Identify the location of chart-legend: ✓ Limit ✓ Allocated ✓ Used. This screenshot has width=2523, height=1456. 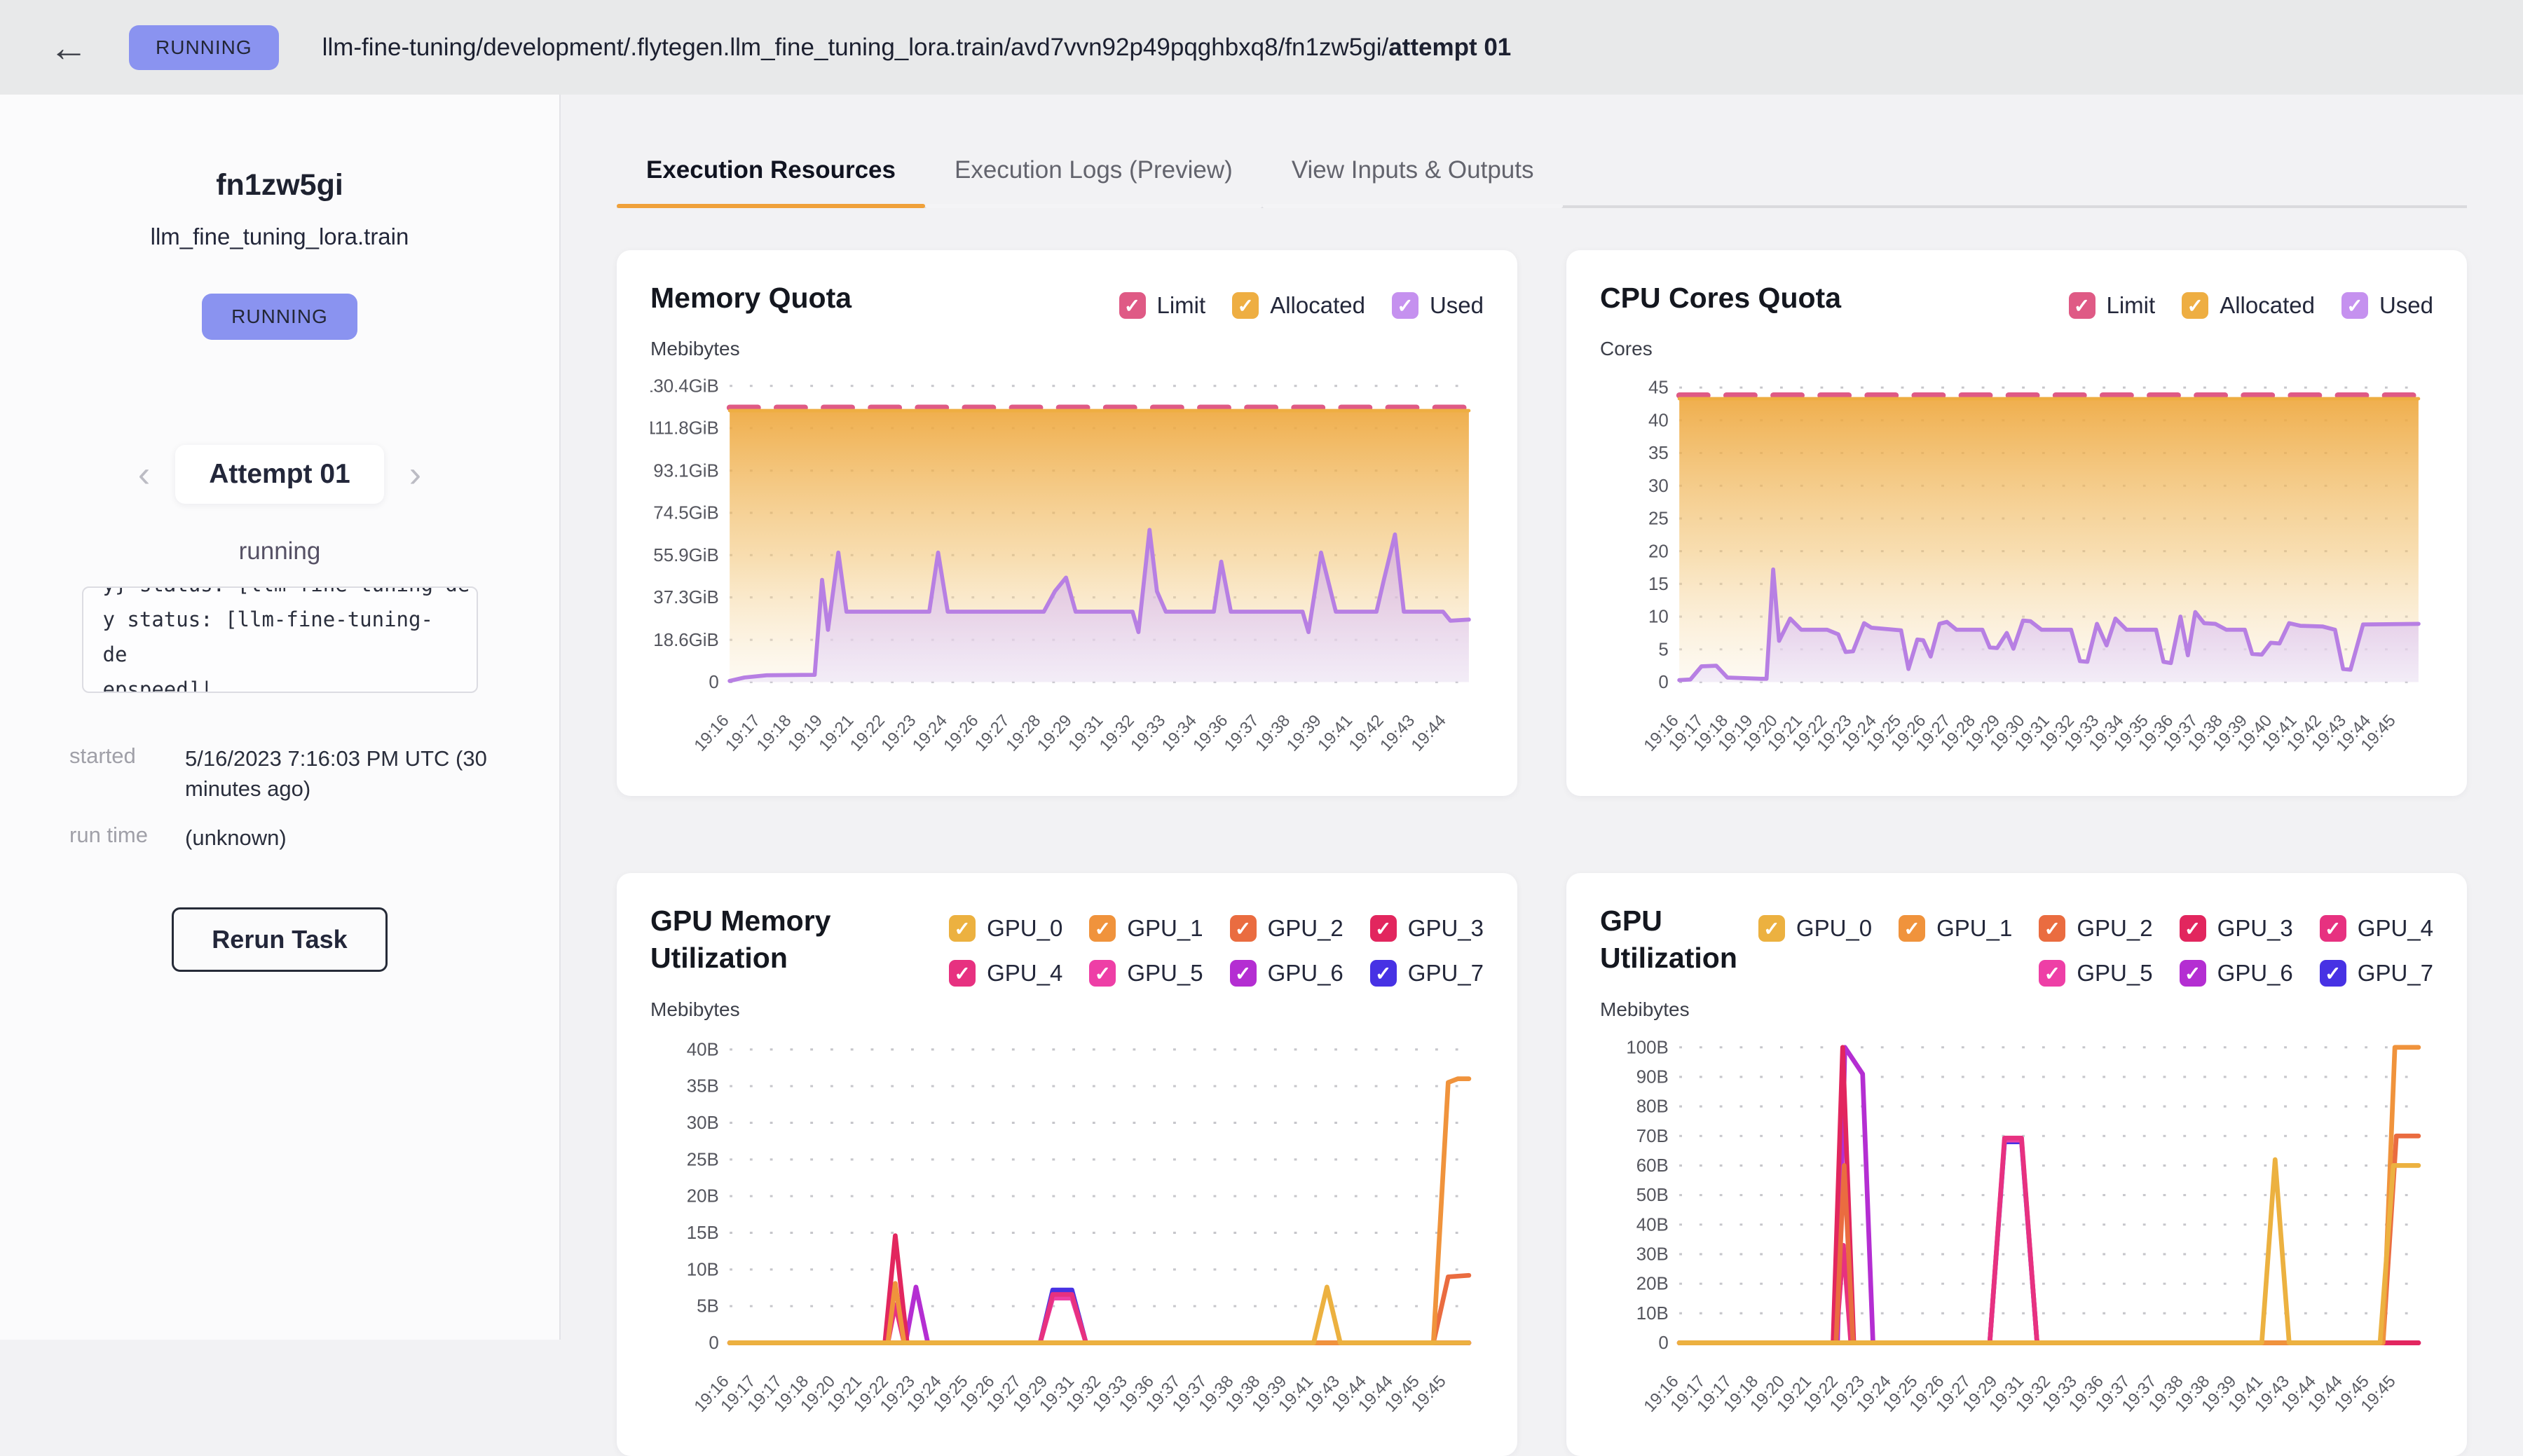
(1301, 299).